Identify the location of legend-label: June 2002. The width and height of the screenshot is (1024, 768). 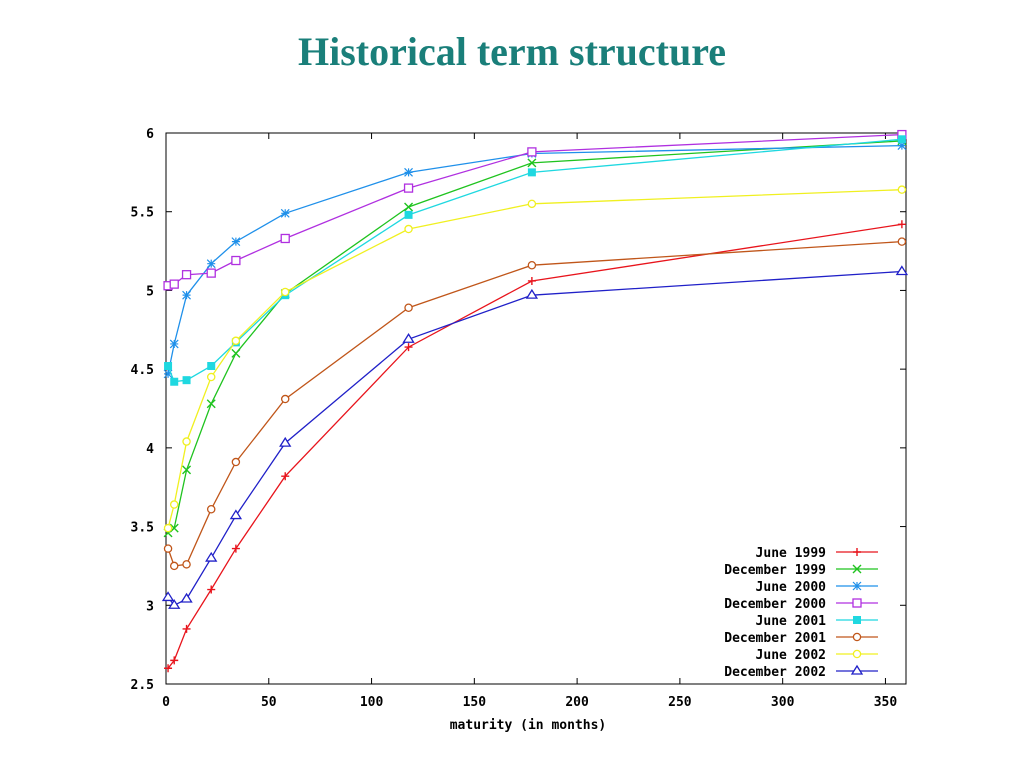
(791, 655).